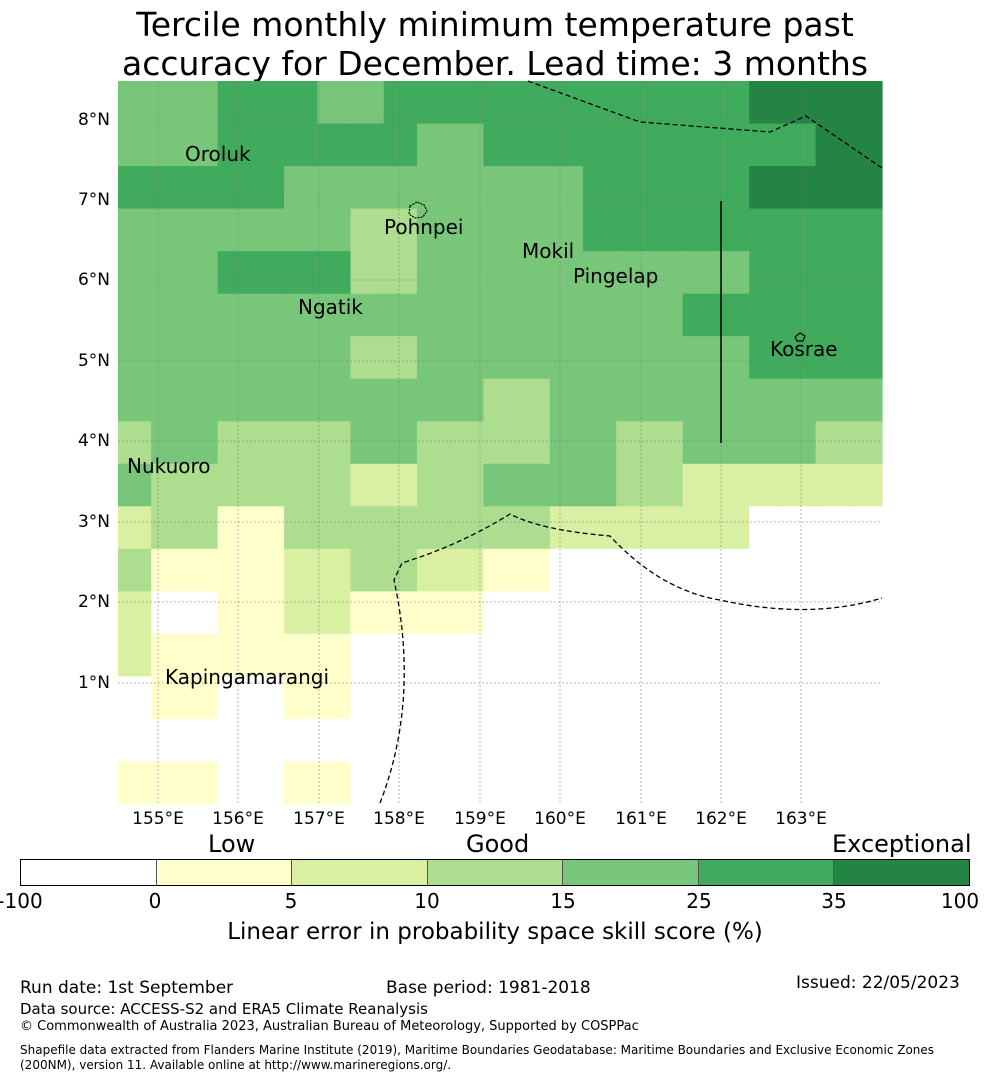 The width and height of the screenshot is (990, 1080). Describe the element at coordinates (93, 200) in the screenshot. I see `lat-label-7n: 7°N` at that location.